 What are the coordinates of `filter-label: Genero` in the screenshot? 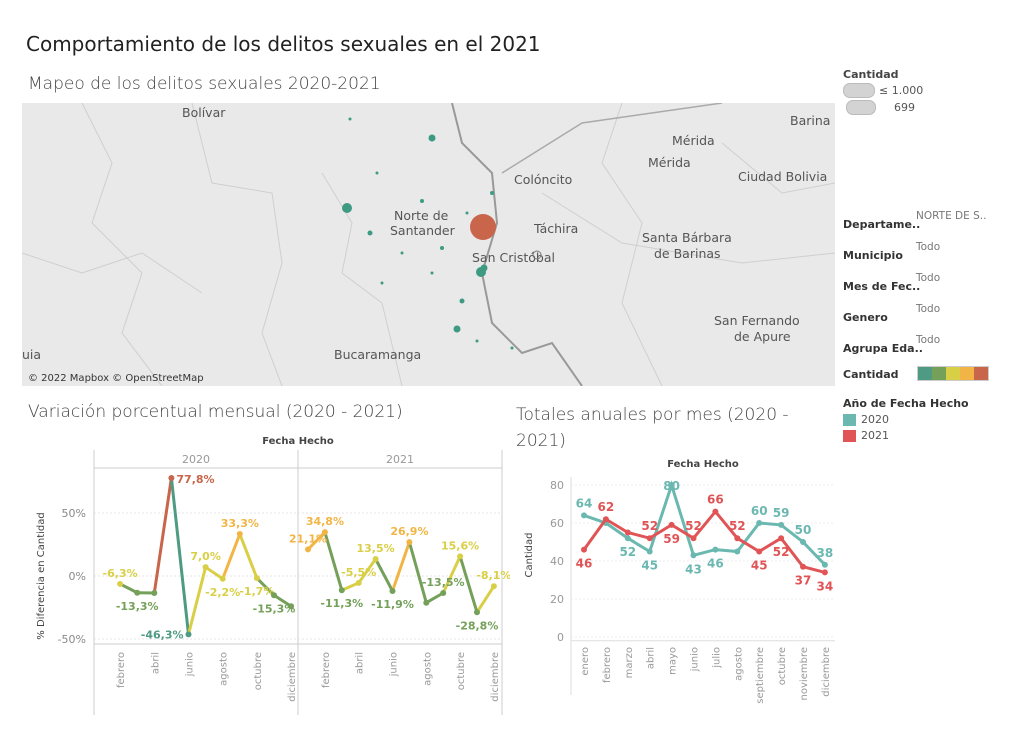 It's located at (865, 317).